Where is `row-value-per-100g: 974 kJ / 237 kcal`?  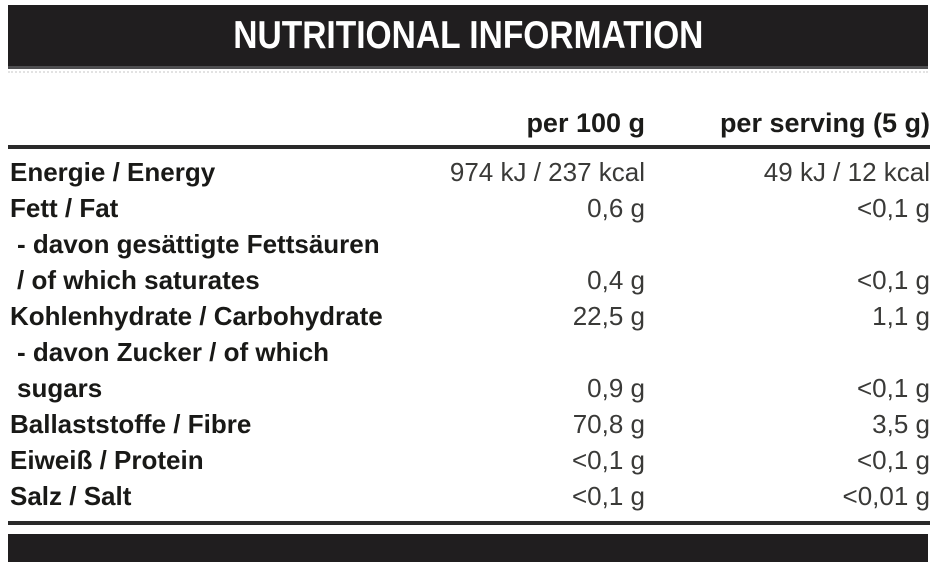
row-value-per-100g: 974 kJ / 237 kcal is located at coordinates (547, 172).